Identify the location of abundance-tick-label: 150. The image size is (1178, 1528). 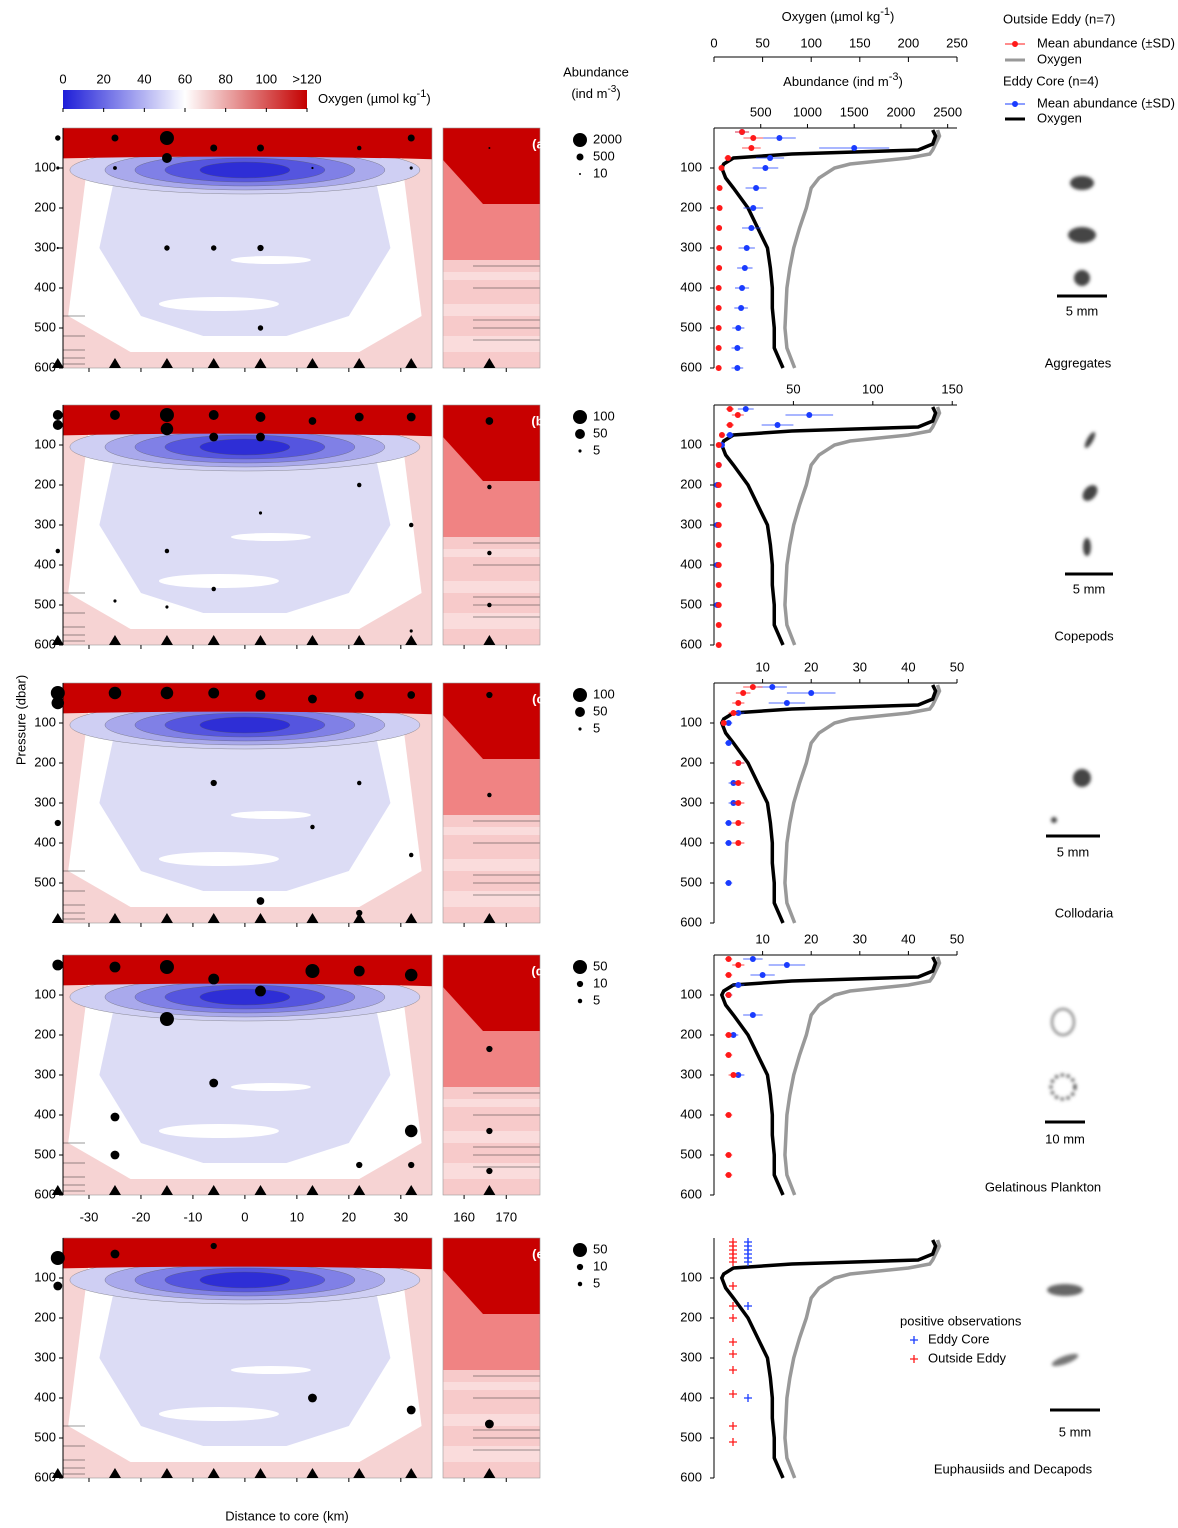
(952, 388).